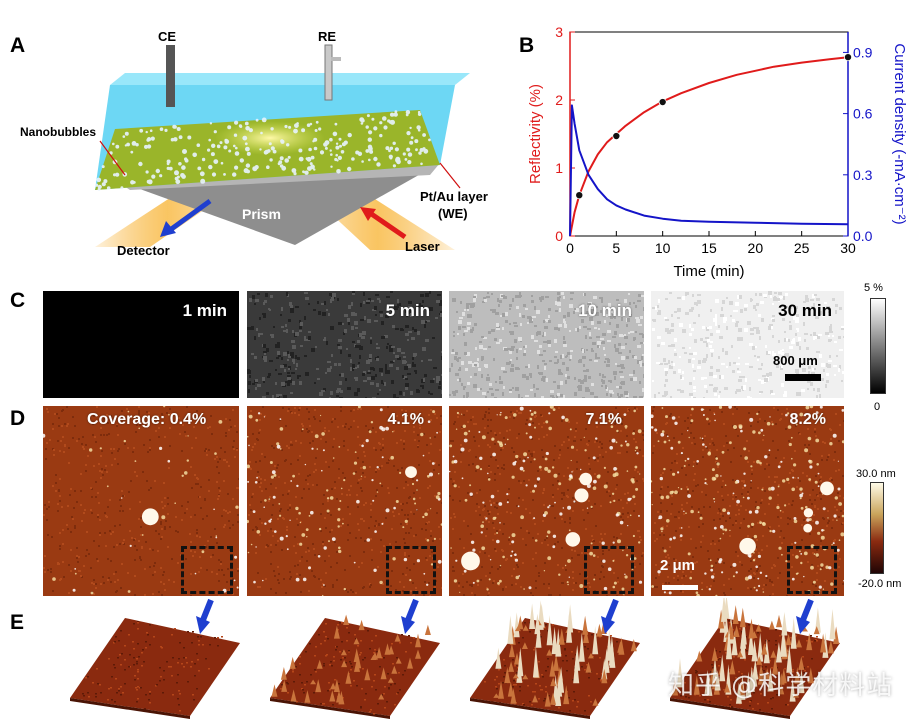  I want to click on spr-colorbar, so click(878, 346).